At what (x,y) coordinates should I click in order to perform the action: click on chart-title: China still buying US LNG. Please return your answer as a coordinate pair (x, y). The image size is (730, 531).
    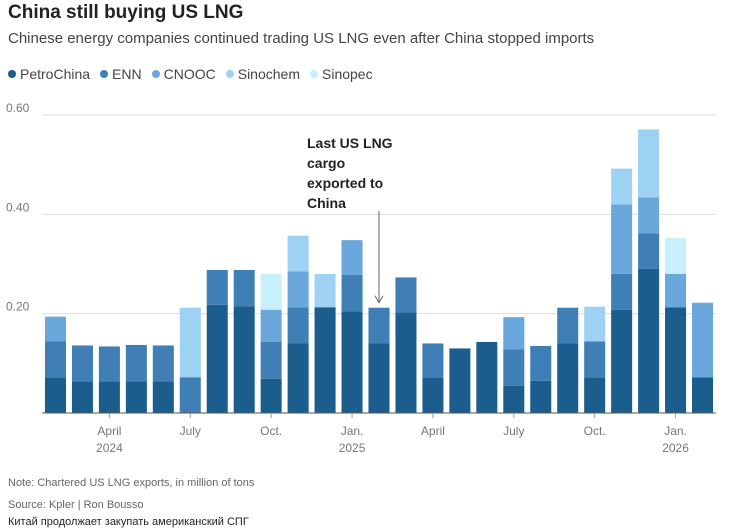
    Looking at the image, I should click on (126, 12).